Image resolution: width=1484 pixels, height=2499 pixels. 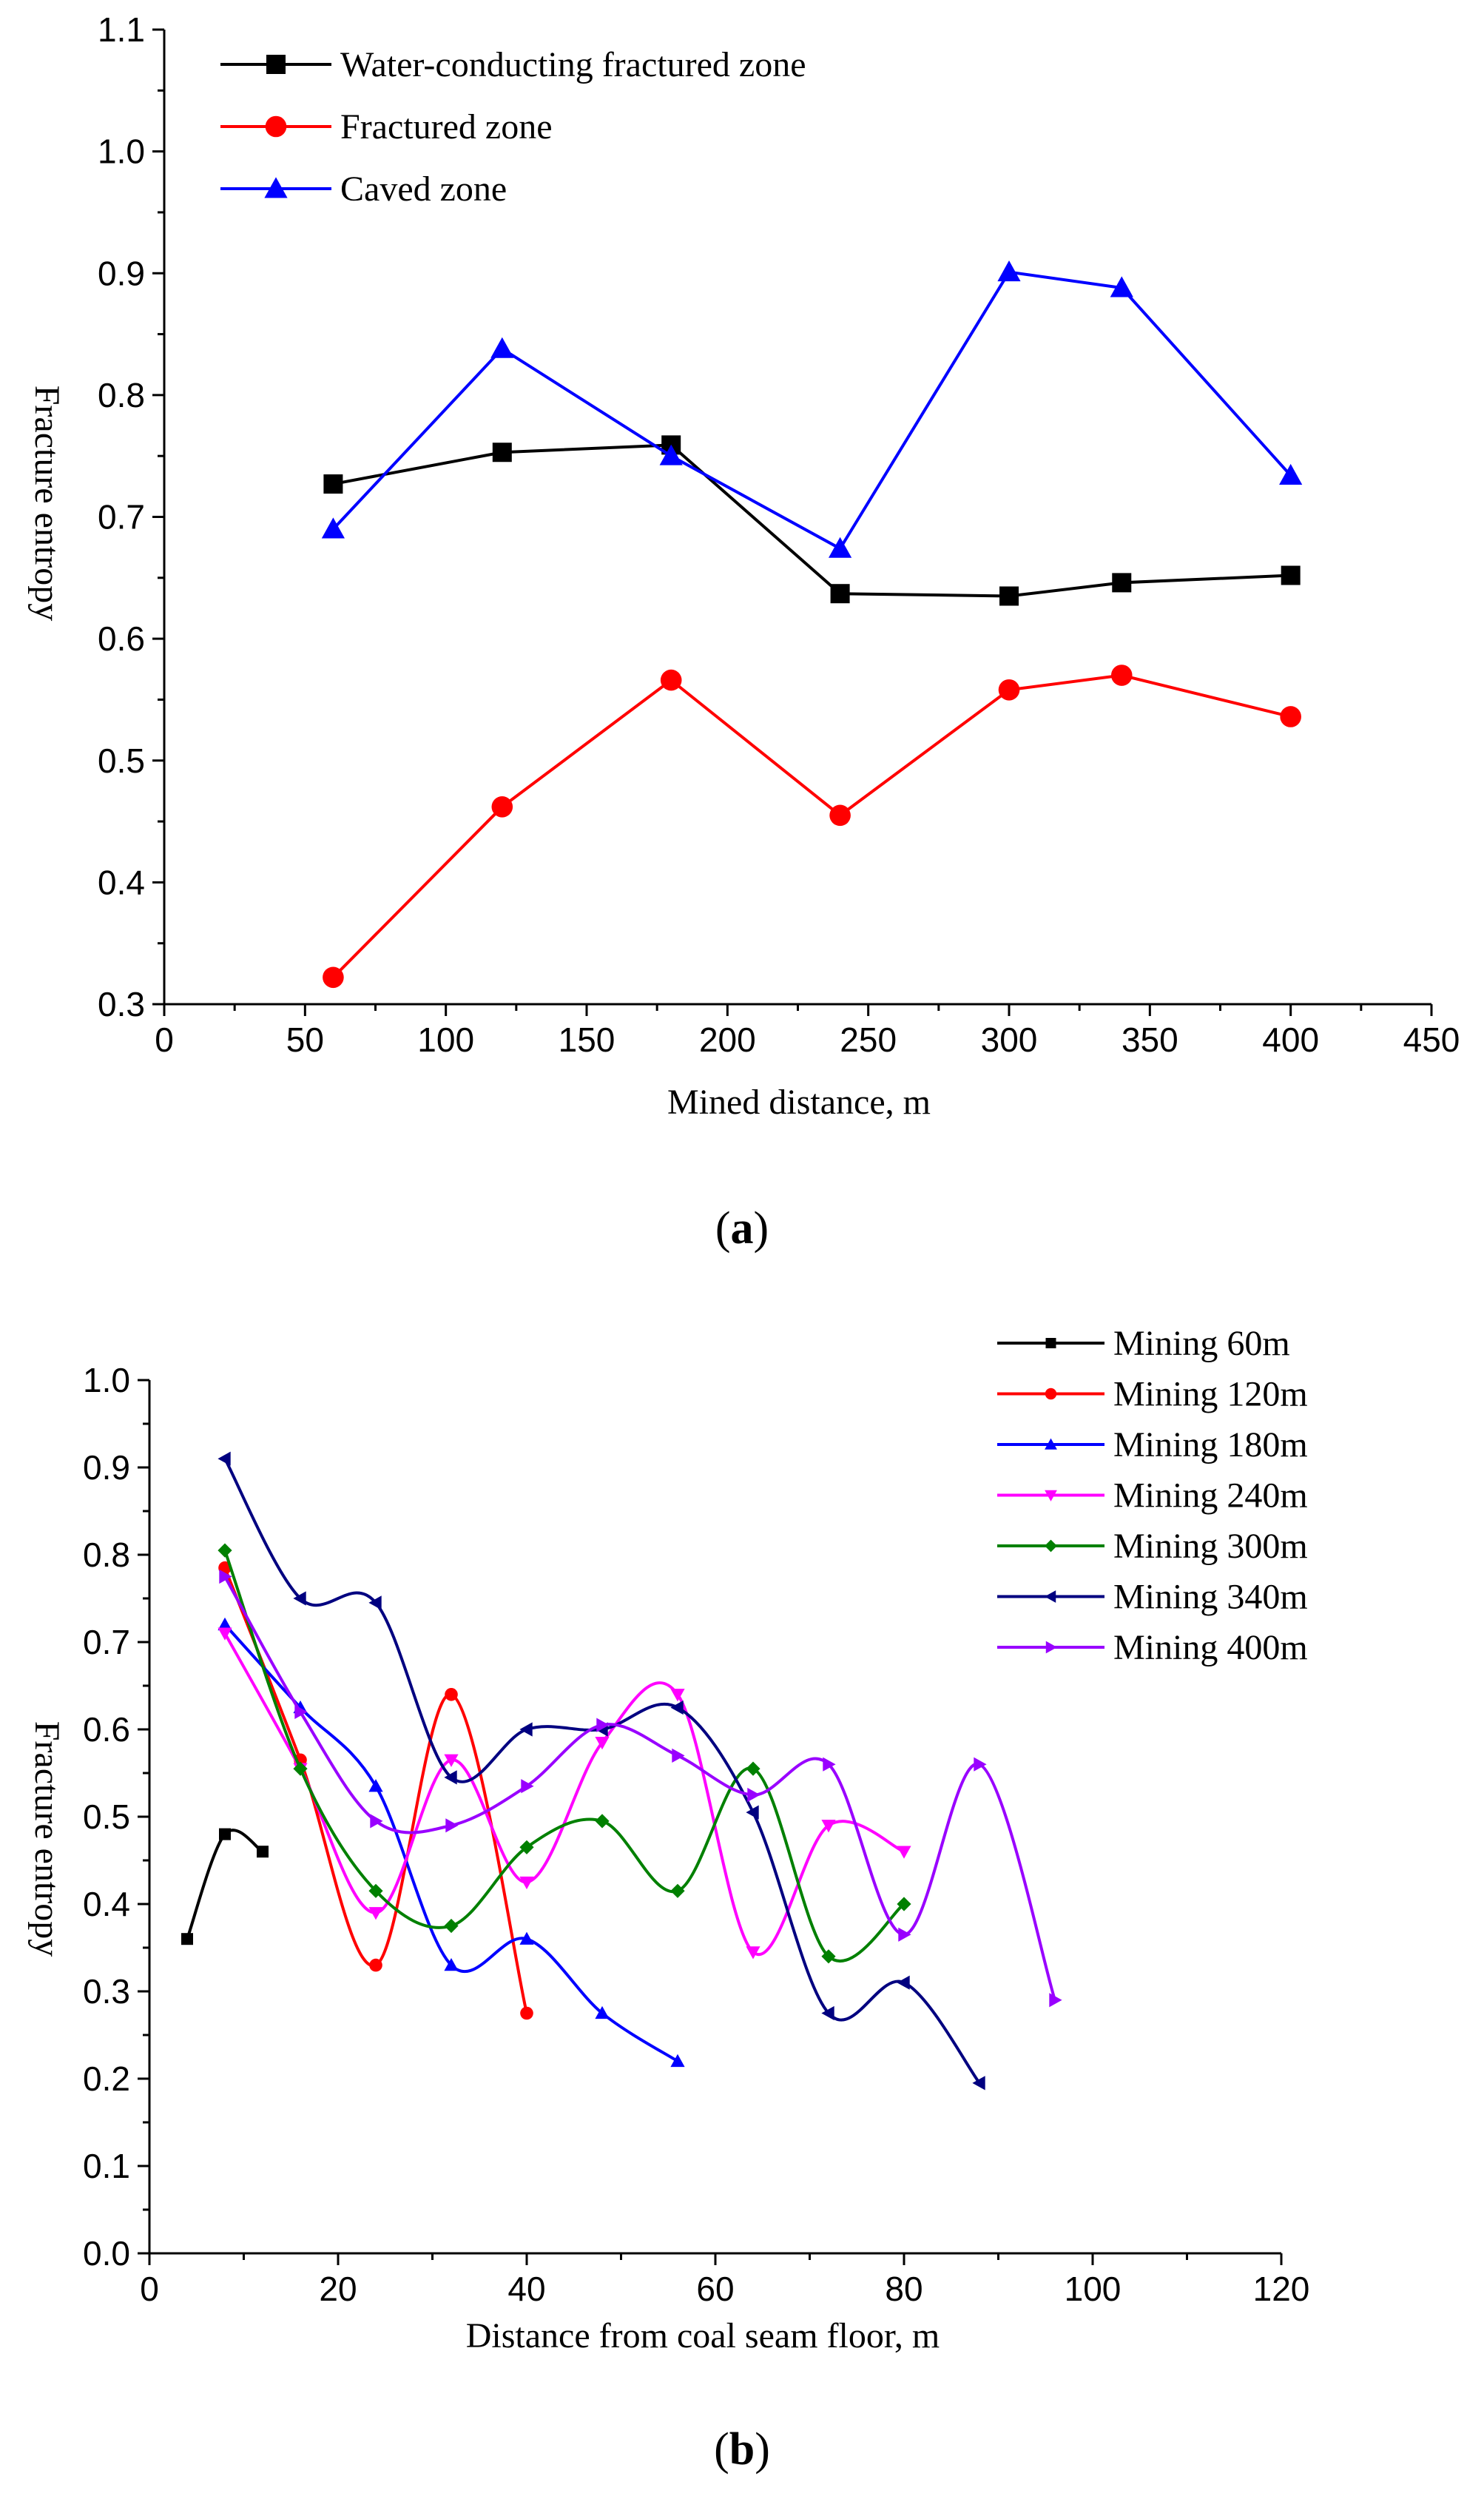 I want to click on legend-label: Mining 400m, so click(x=1210, y=1647).